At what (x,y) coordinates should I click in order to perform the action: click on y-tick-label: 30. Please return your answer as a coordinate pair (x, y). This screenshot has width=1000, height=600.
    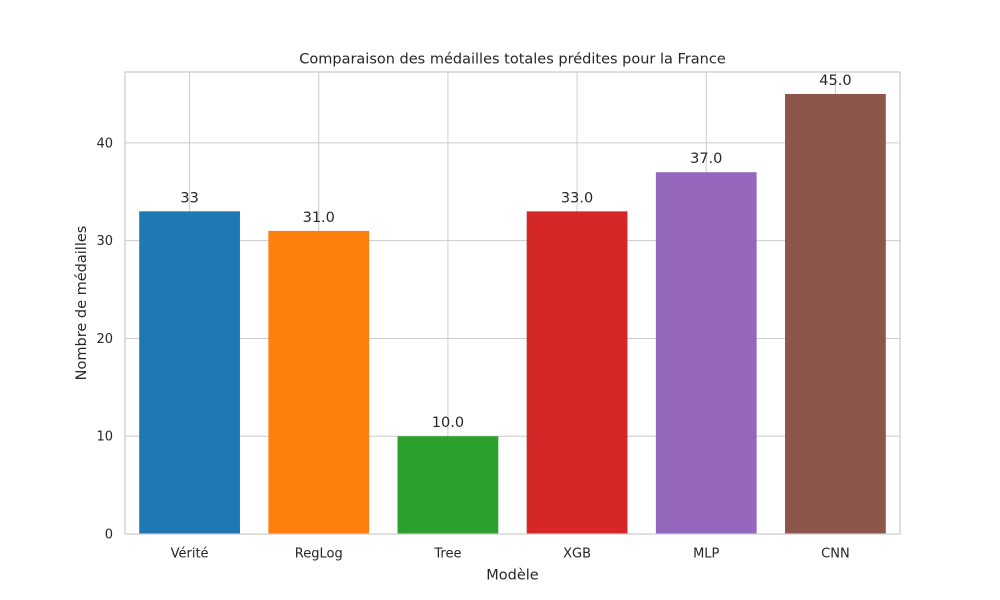
    Looking at the image, I should click on (104, 241).